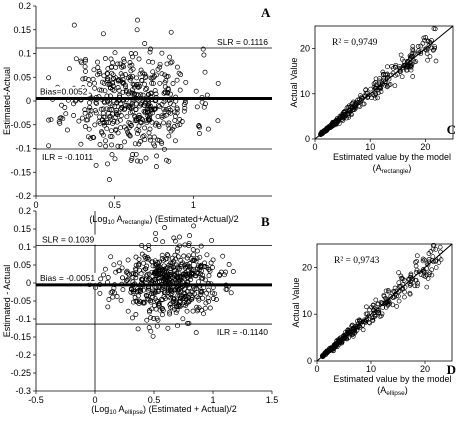 The width and height of the screenshot is (474, 421). What do you see at coordinates (392, 391) in the screenshot?
I see `x-axis-sublabel: (Aellipse)` at bounding box center [392, 391].